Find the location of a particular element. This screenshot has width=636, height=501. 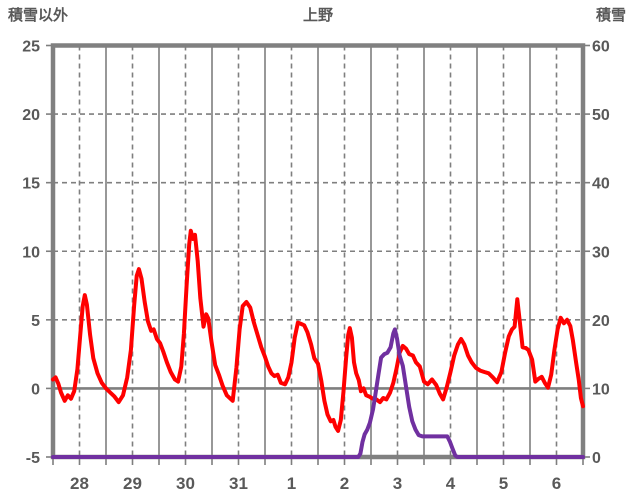

y-right-tick-label: 20 is located at coordinates (601, 321).